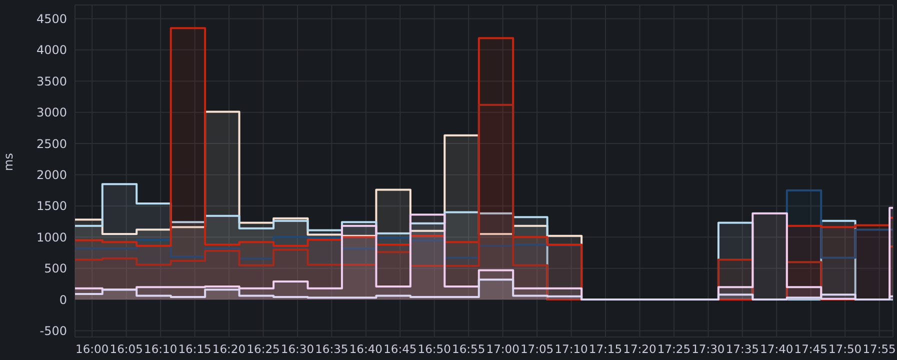 The height and width of the screenshot is (360, 897). Describe the element at coordinates (331, 349) in the screenshot. I see `x-tick-label: 16:35` at that location.